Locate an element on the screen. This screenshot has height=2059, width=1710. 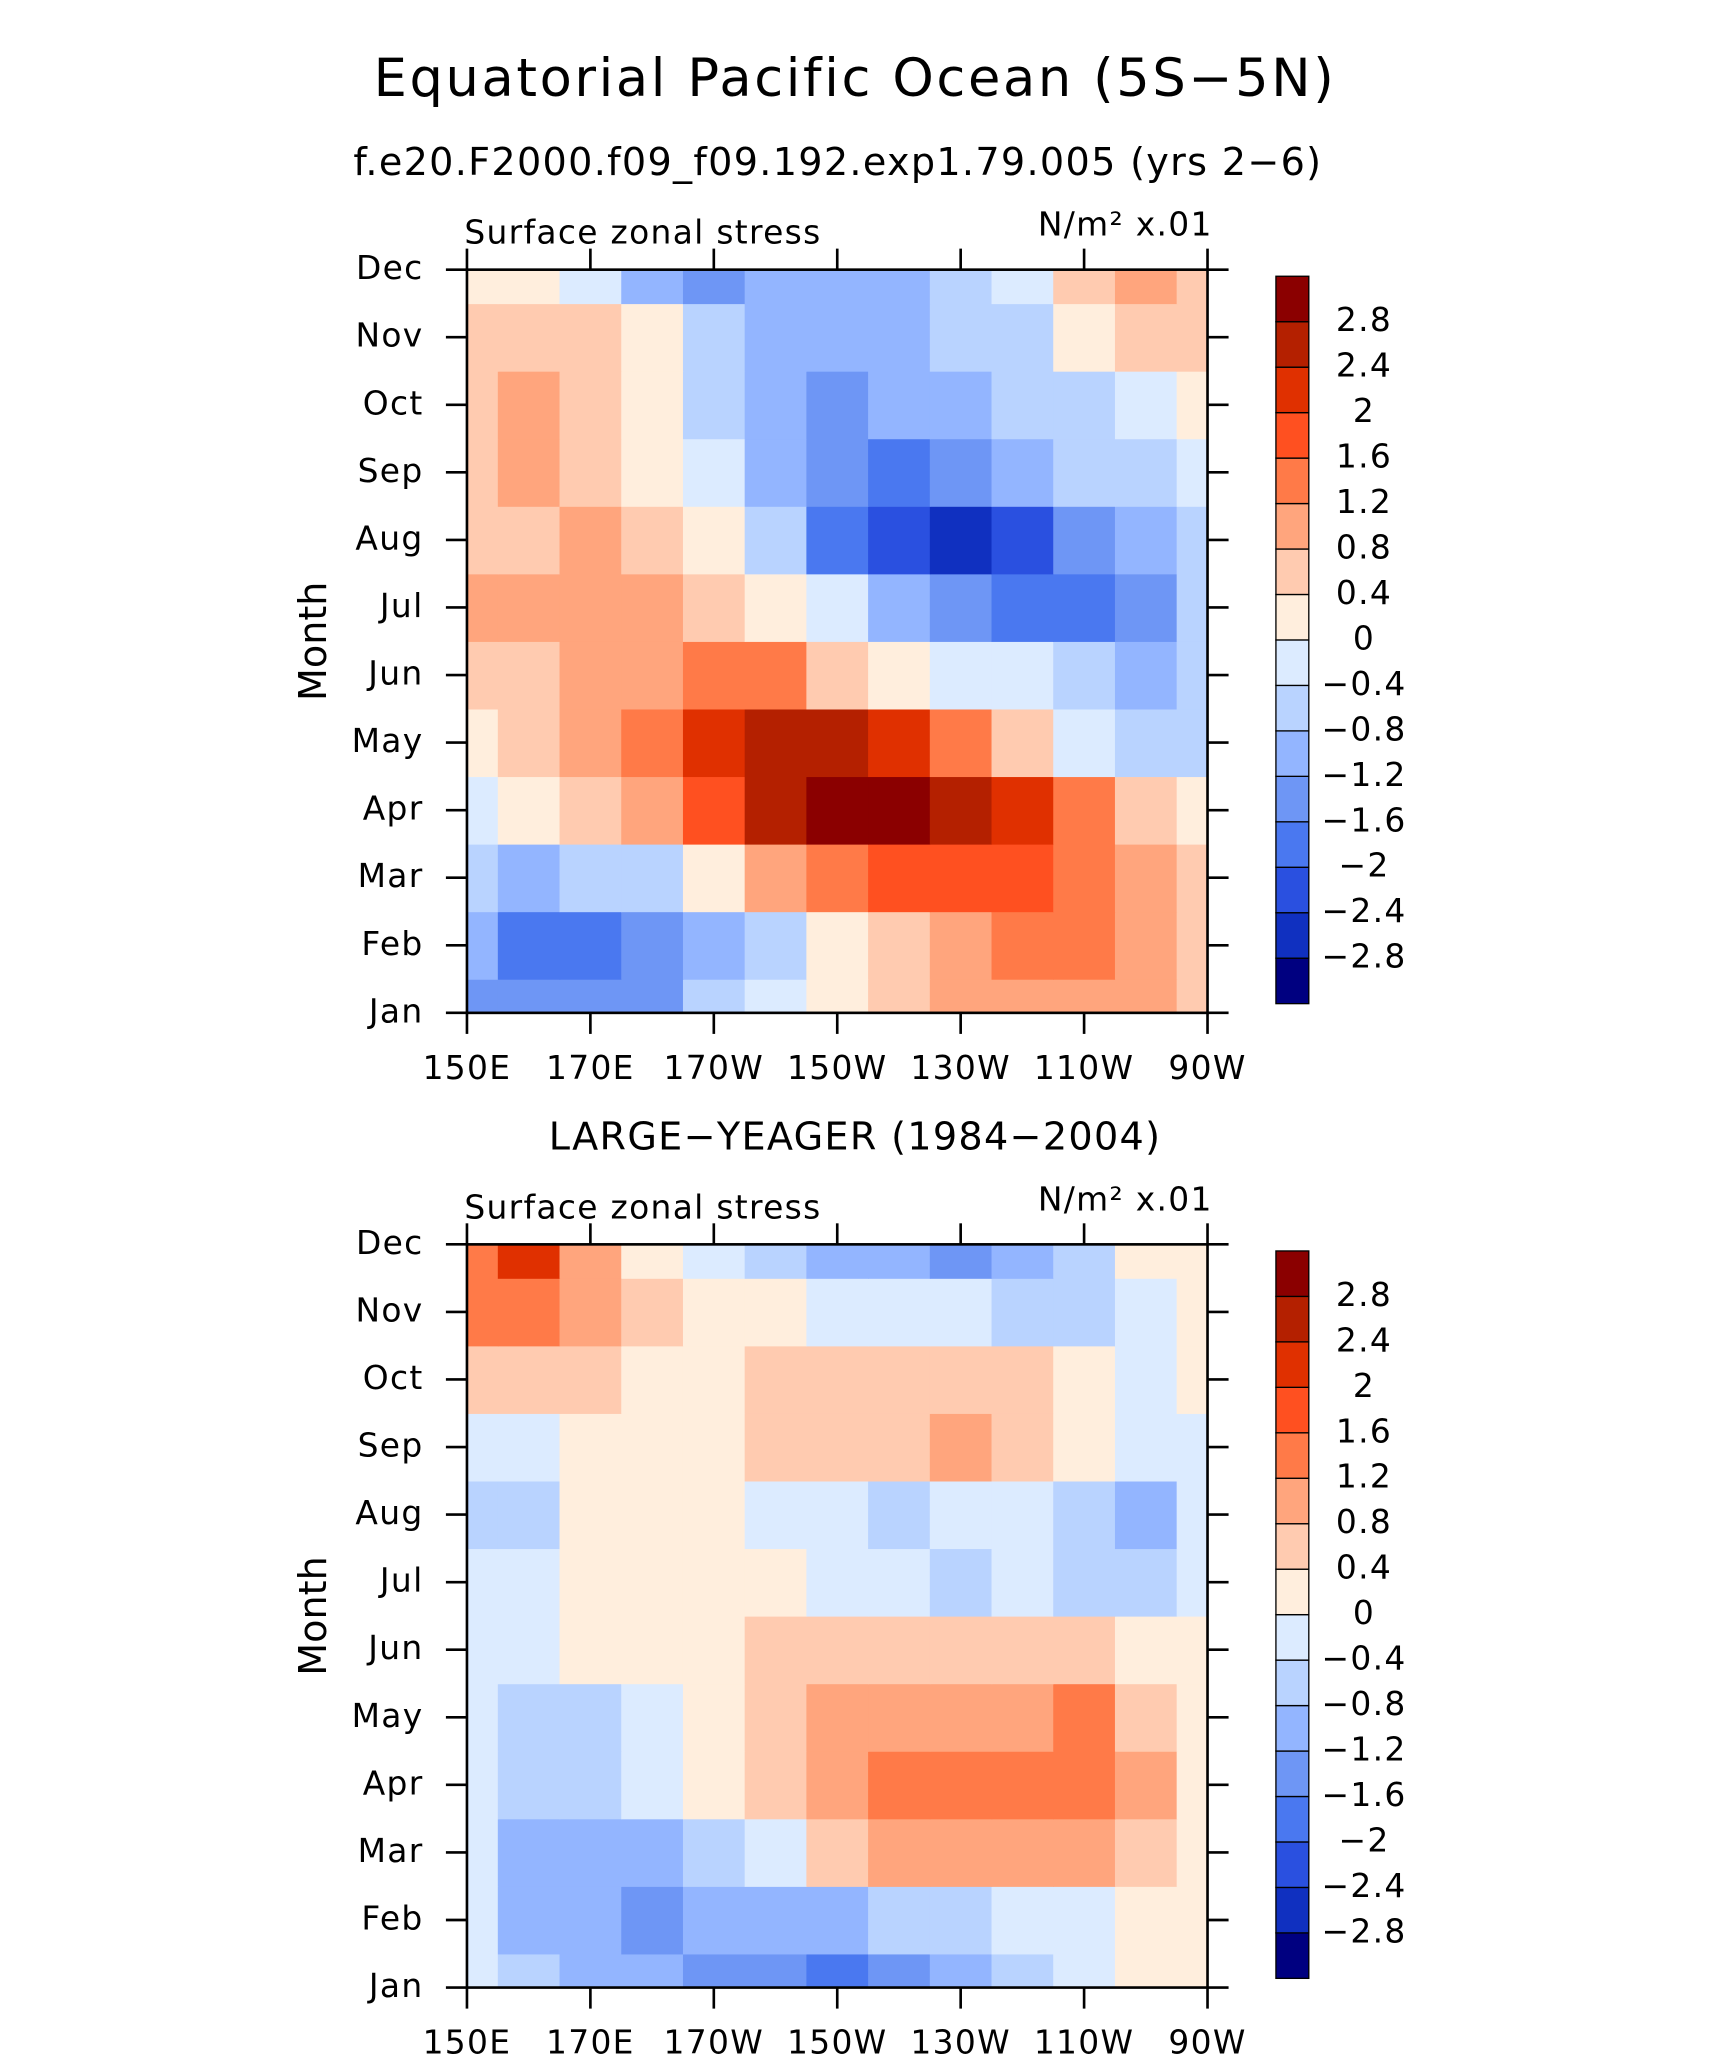
colorbar-label: −0.4 is located at coordinates (1364, 683).